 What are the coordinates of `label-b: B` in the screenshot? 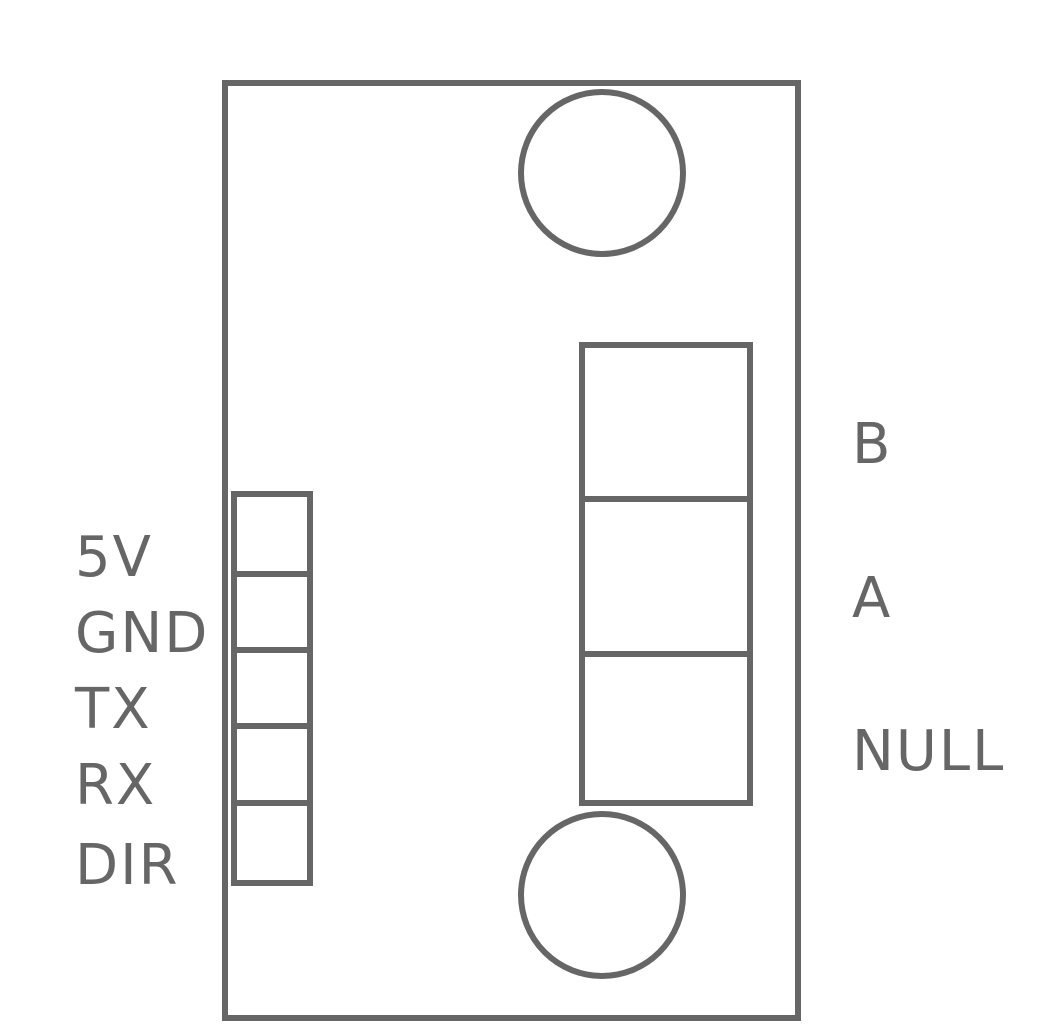 It's located at (872, 444).